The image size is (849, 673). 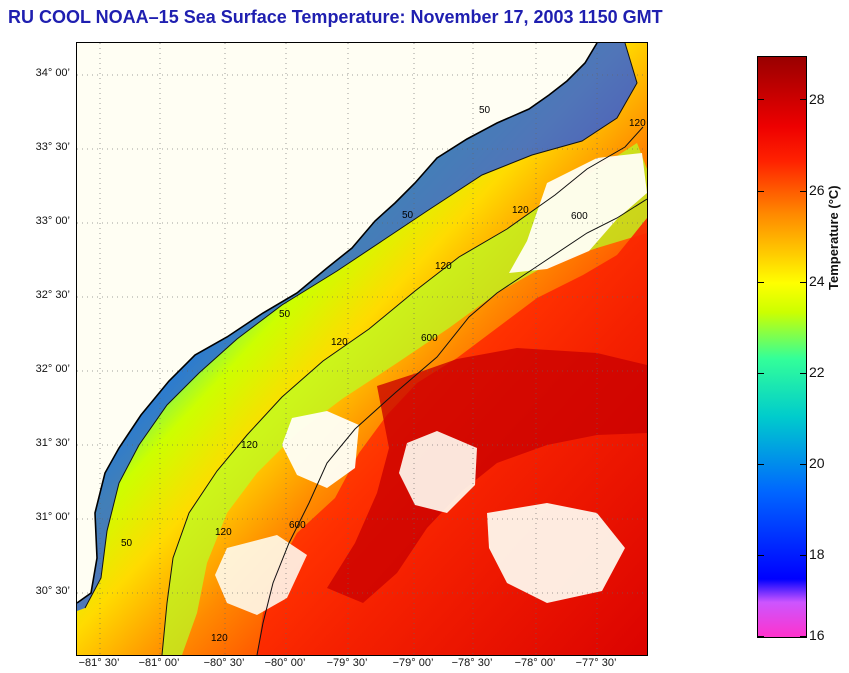 What do you see at coordinates (803, 373) in the screenshot?
I see `colorbar-tick-22-right` at bounding box center [803, 373].